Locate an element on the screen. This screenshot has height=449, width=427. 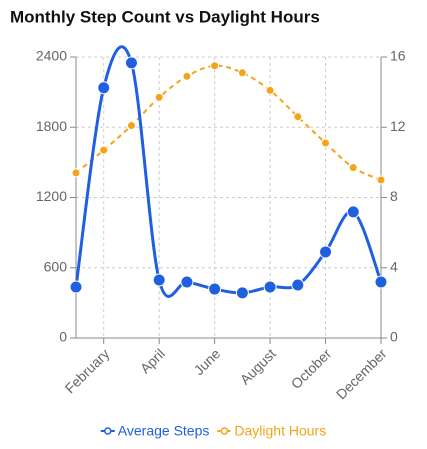
x-tick-label: February is located at coordinates (87, 370).